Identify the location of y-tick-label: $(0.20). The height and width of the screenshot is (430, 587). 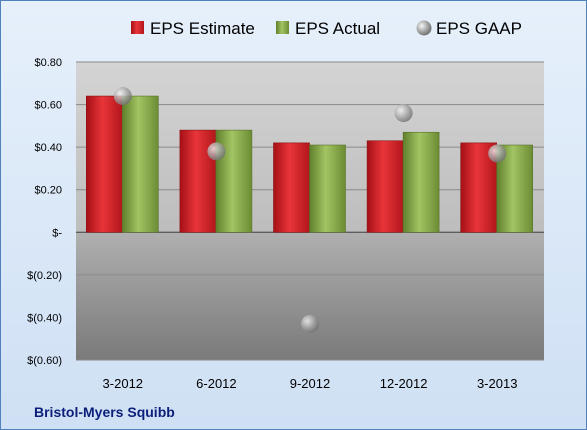
(44, 276).